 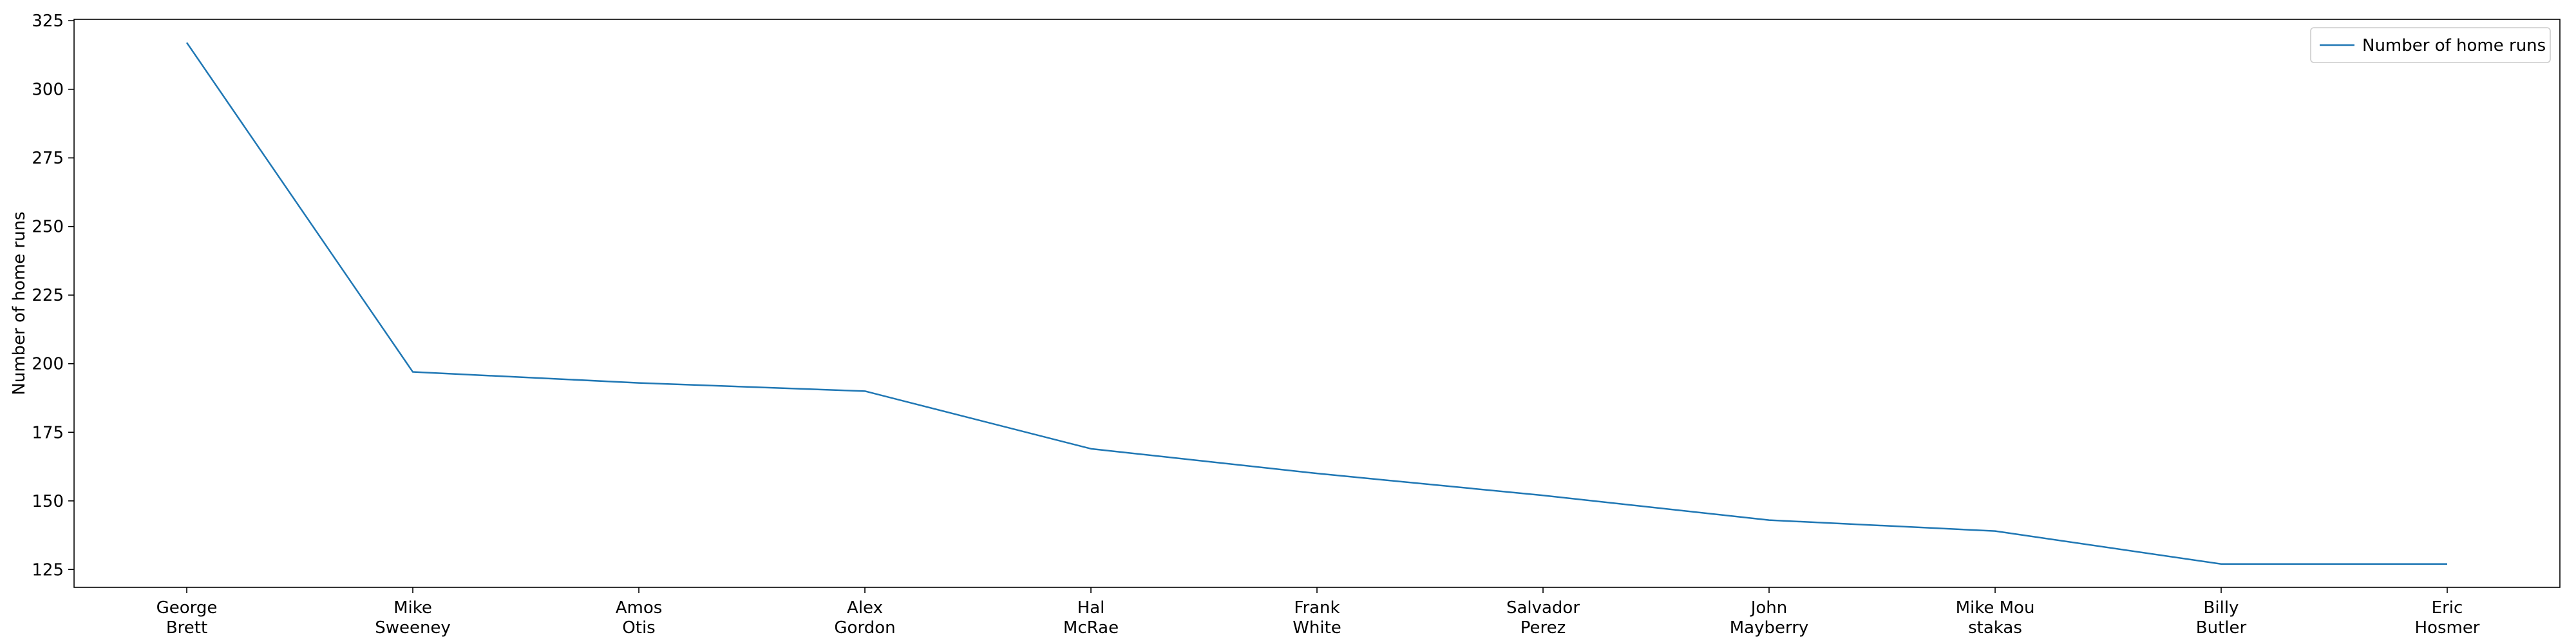 What do you see at coordinates (639, 608) in the screenshot?
I see `x-tick-label: Amos` at bounding box center [639, 608].